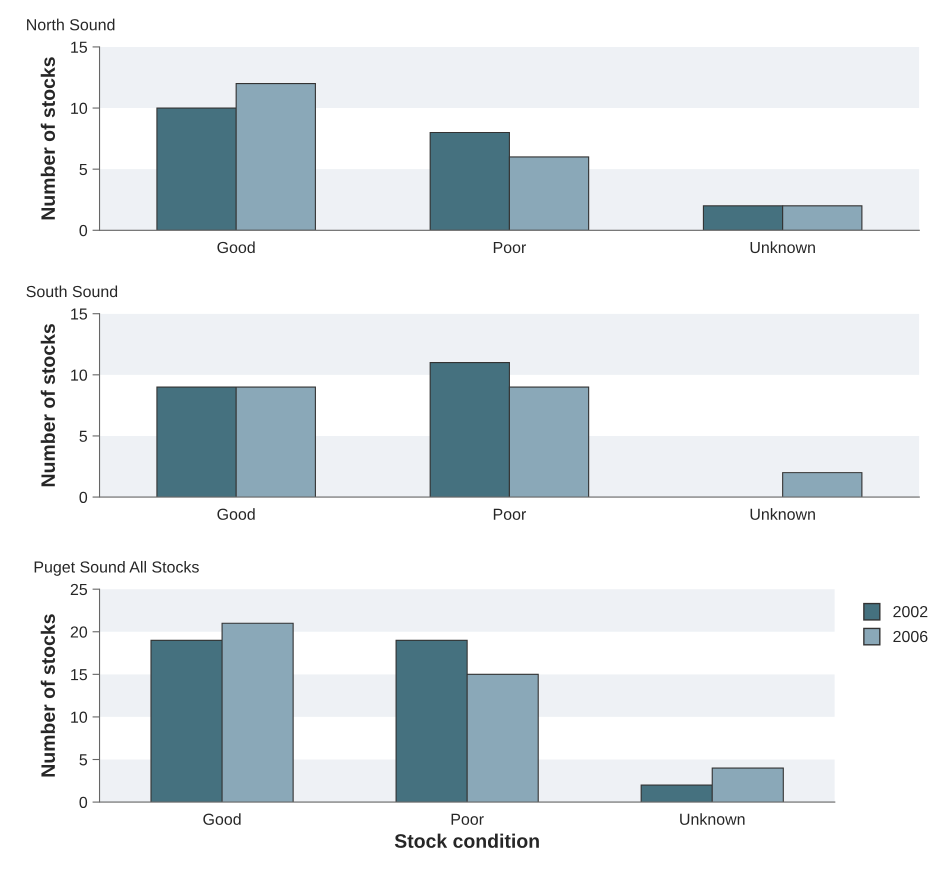 Image resolution: width=939 pixels, height=869 pixels. Describe the element at coordinates (116, 568) in the screenshot. I see `chart-title: Puget Sound All Stocks` at that location.